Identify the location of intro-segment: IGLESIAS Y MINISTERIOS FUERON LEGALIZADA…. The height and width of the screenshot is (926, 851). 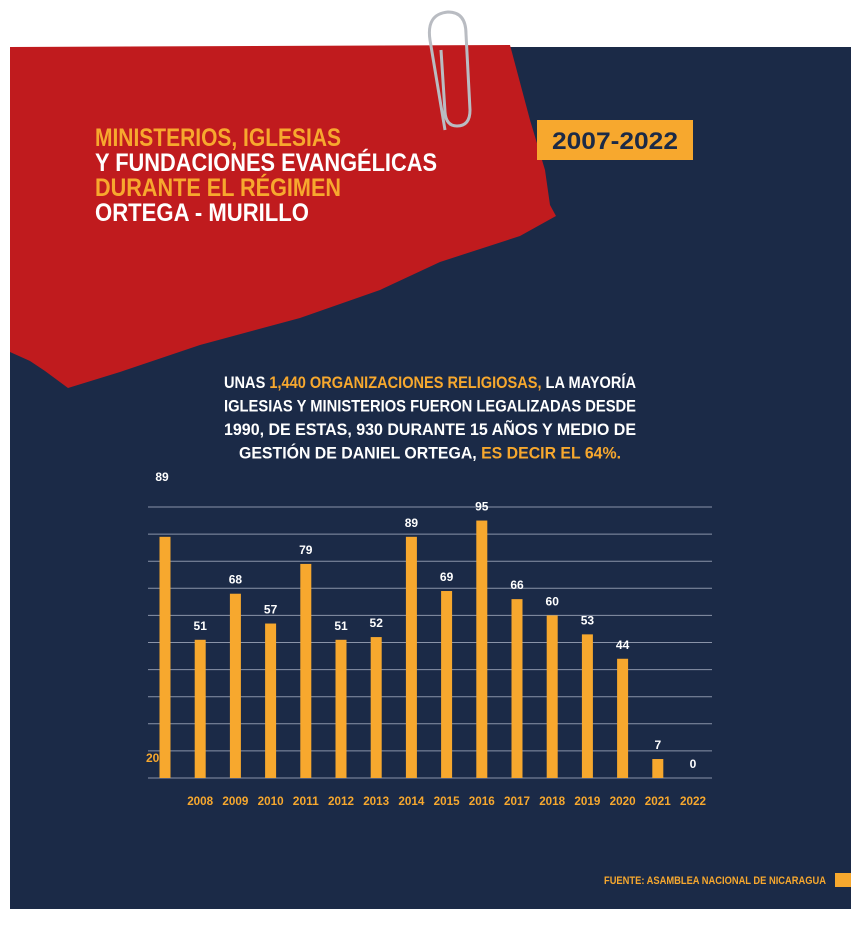
(430, 406).